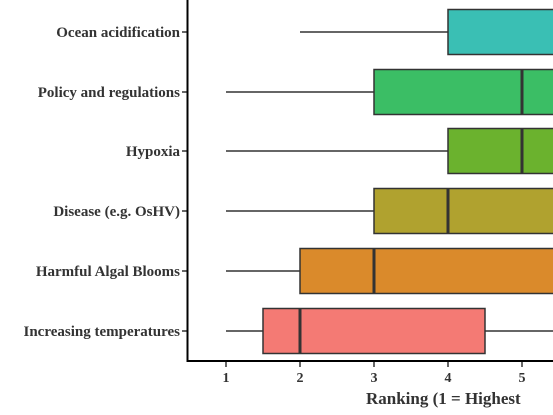  What do you see at coordinates (153, 152) in the screenshot?
I see `category-label: Hypoxia` at bounding box center [153, 152].